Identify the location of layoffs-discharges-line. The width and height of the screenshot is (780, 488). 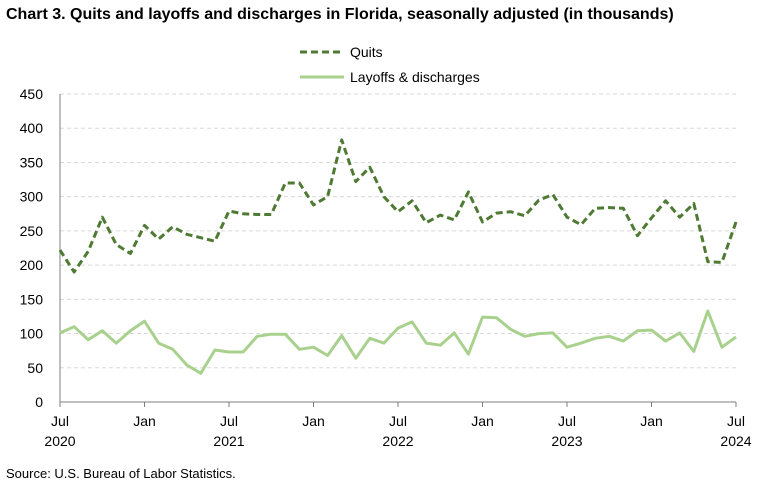
(398, 342).